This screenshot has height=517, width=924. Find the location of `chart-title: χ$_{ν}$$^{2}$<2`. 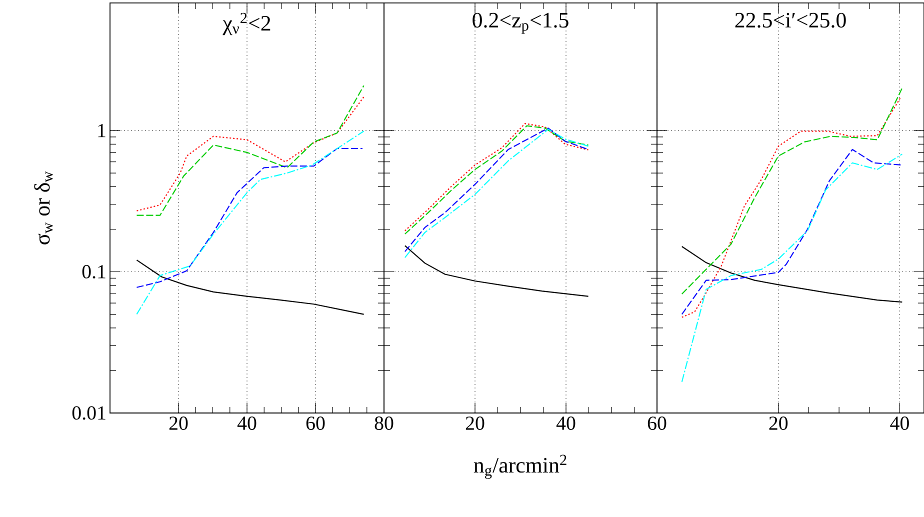

chart-title: χ$_{ν}$$^{2}$<2 is located at coordinates (246, 24).